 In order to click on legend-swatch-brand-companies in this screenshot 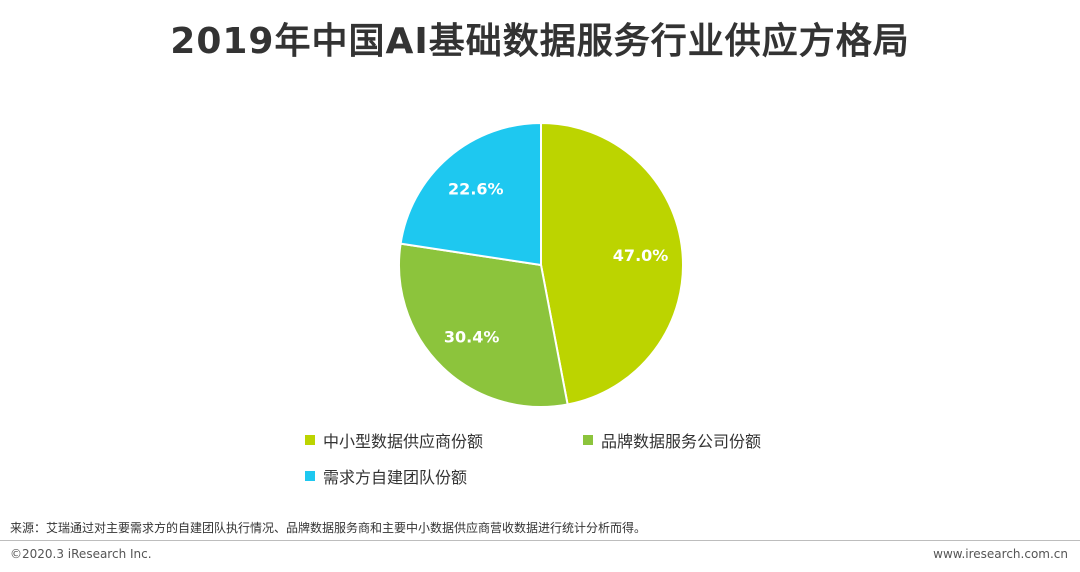, I will do `click(588, 440)`.